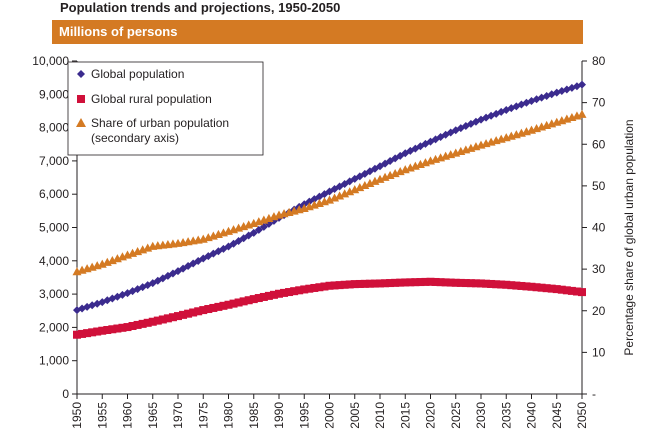 The image size is (649, 445). I want to click on y-tick-label: 6,000, so click(54, 194).